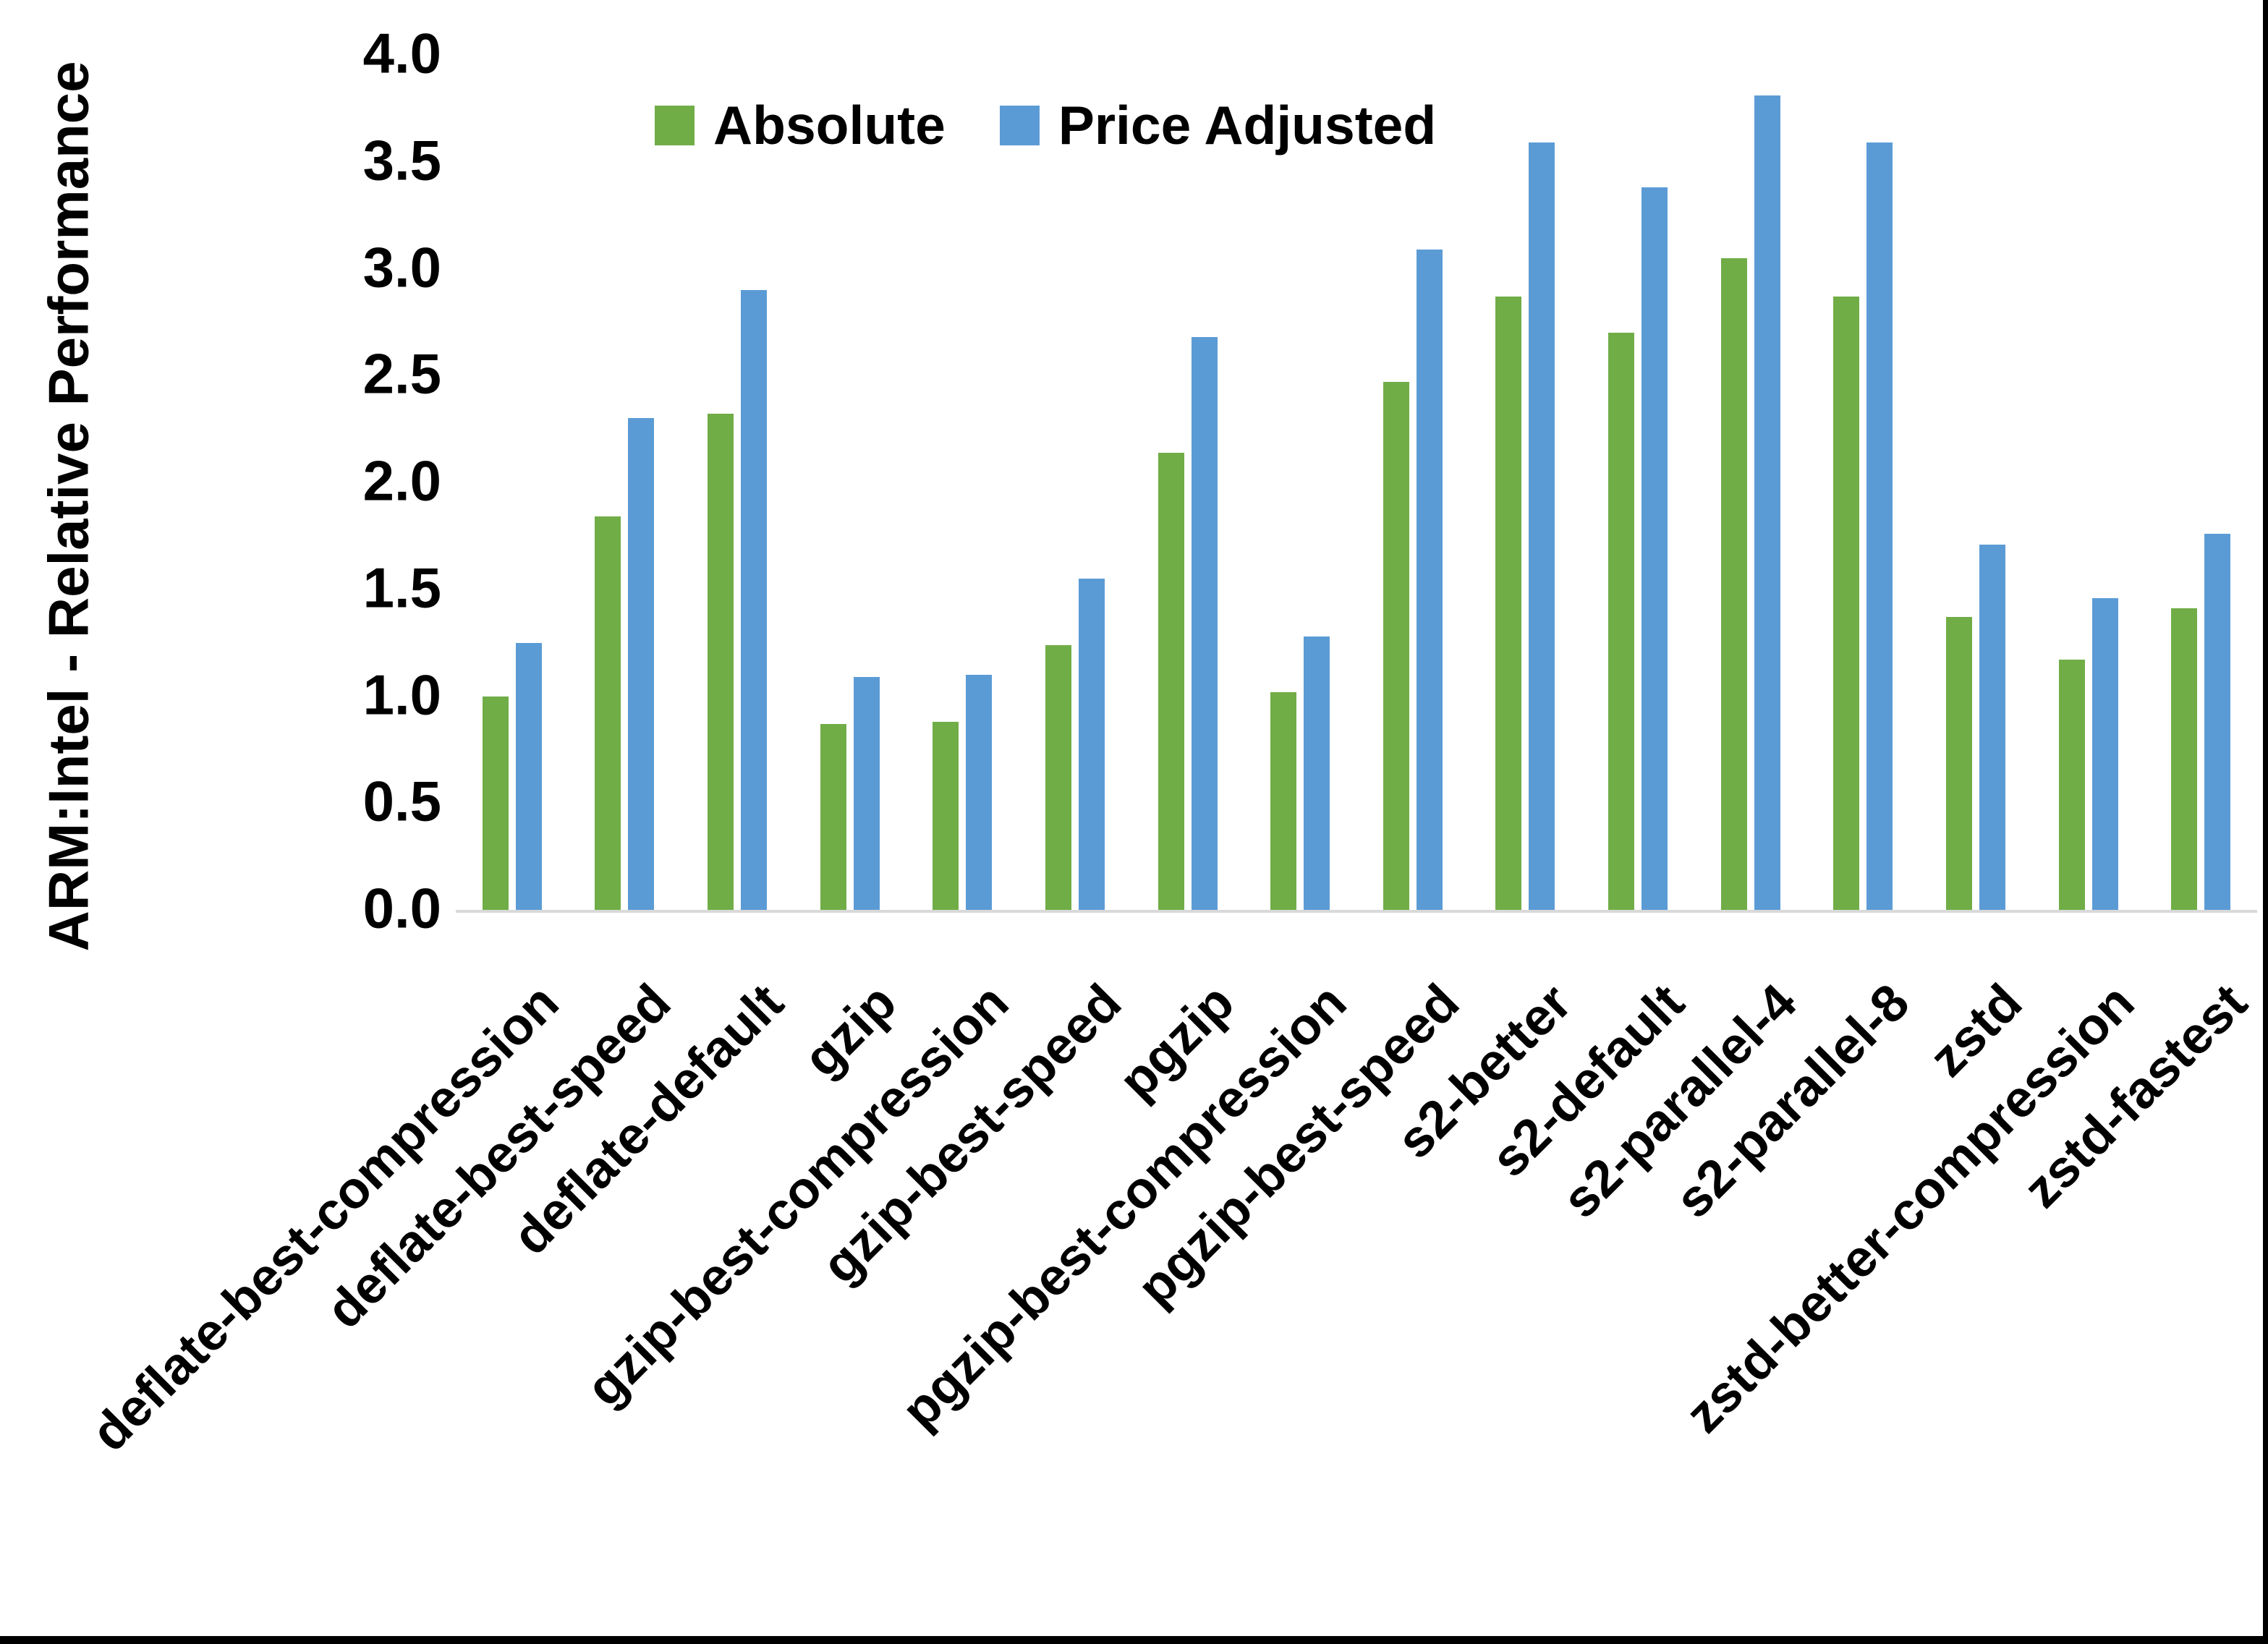 The image size is (2268, 1644). Describe the element at coordinates (401, 801) in the screenshot. I see `y-tick-label: 0.5` at that location.